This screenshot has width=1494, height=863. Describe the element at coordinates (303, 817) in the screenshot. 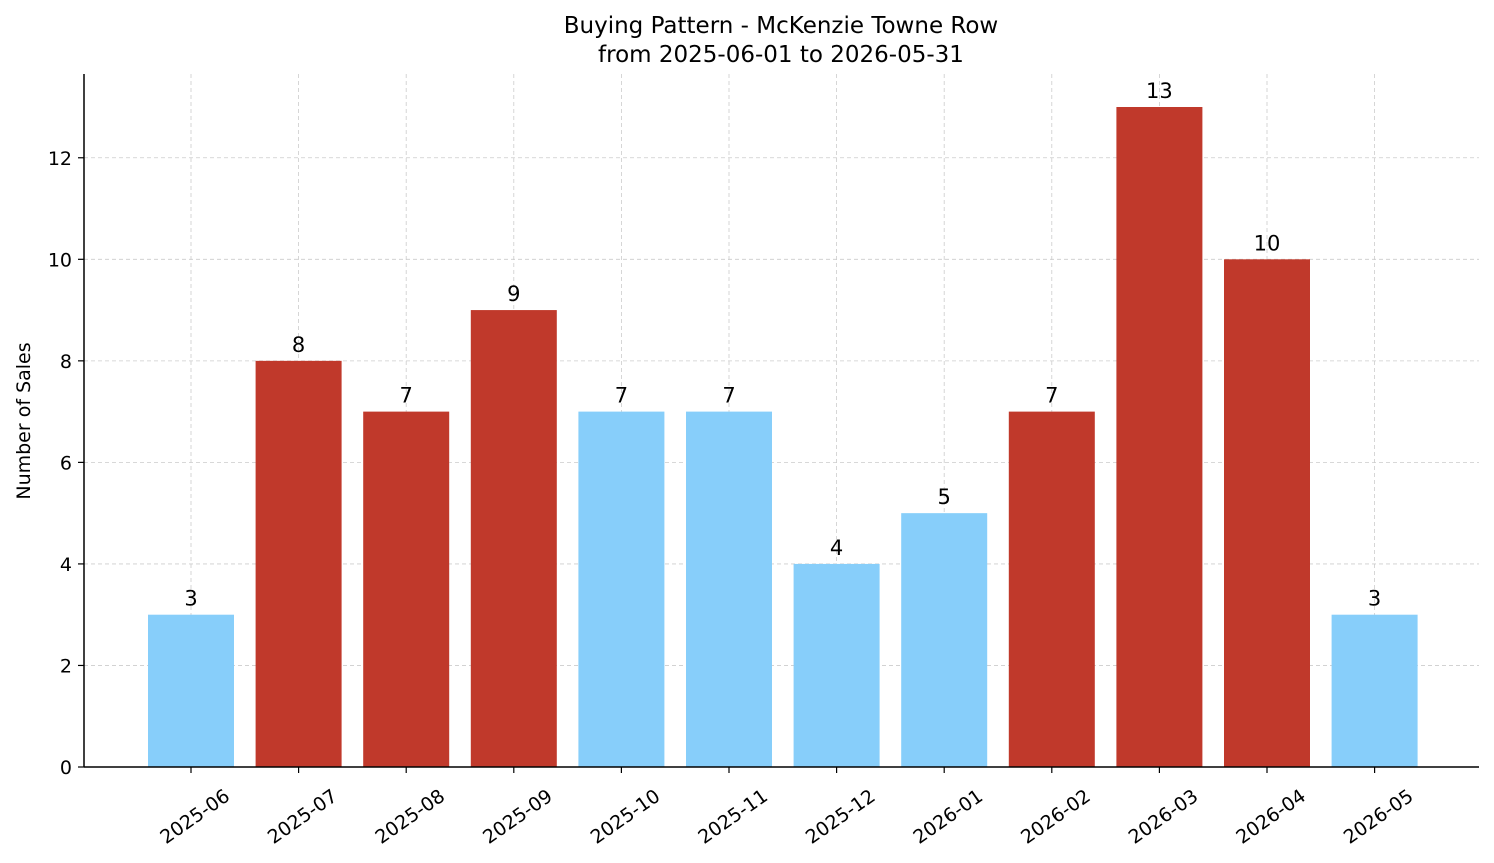

I see `x-tick-label: 2025-07` at that location.